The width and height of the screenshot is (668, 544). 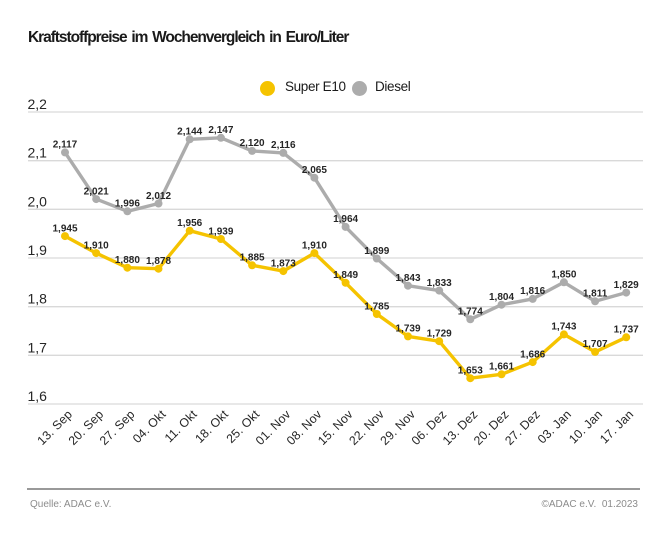 I want to click on svg-text: 1,8, so click(x=38, y=299).